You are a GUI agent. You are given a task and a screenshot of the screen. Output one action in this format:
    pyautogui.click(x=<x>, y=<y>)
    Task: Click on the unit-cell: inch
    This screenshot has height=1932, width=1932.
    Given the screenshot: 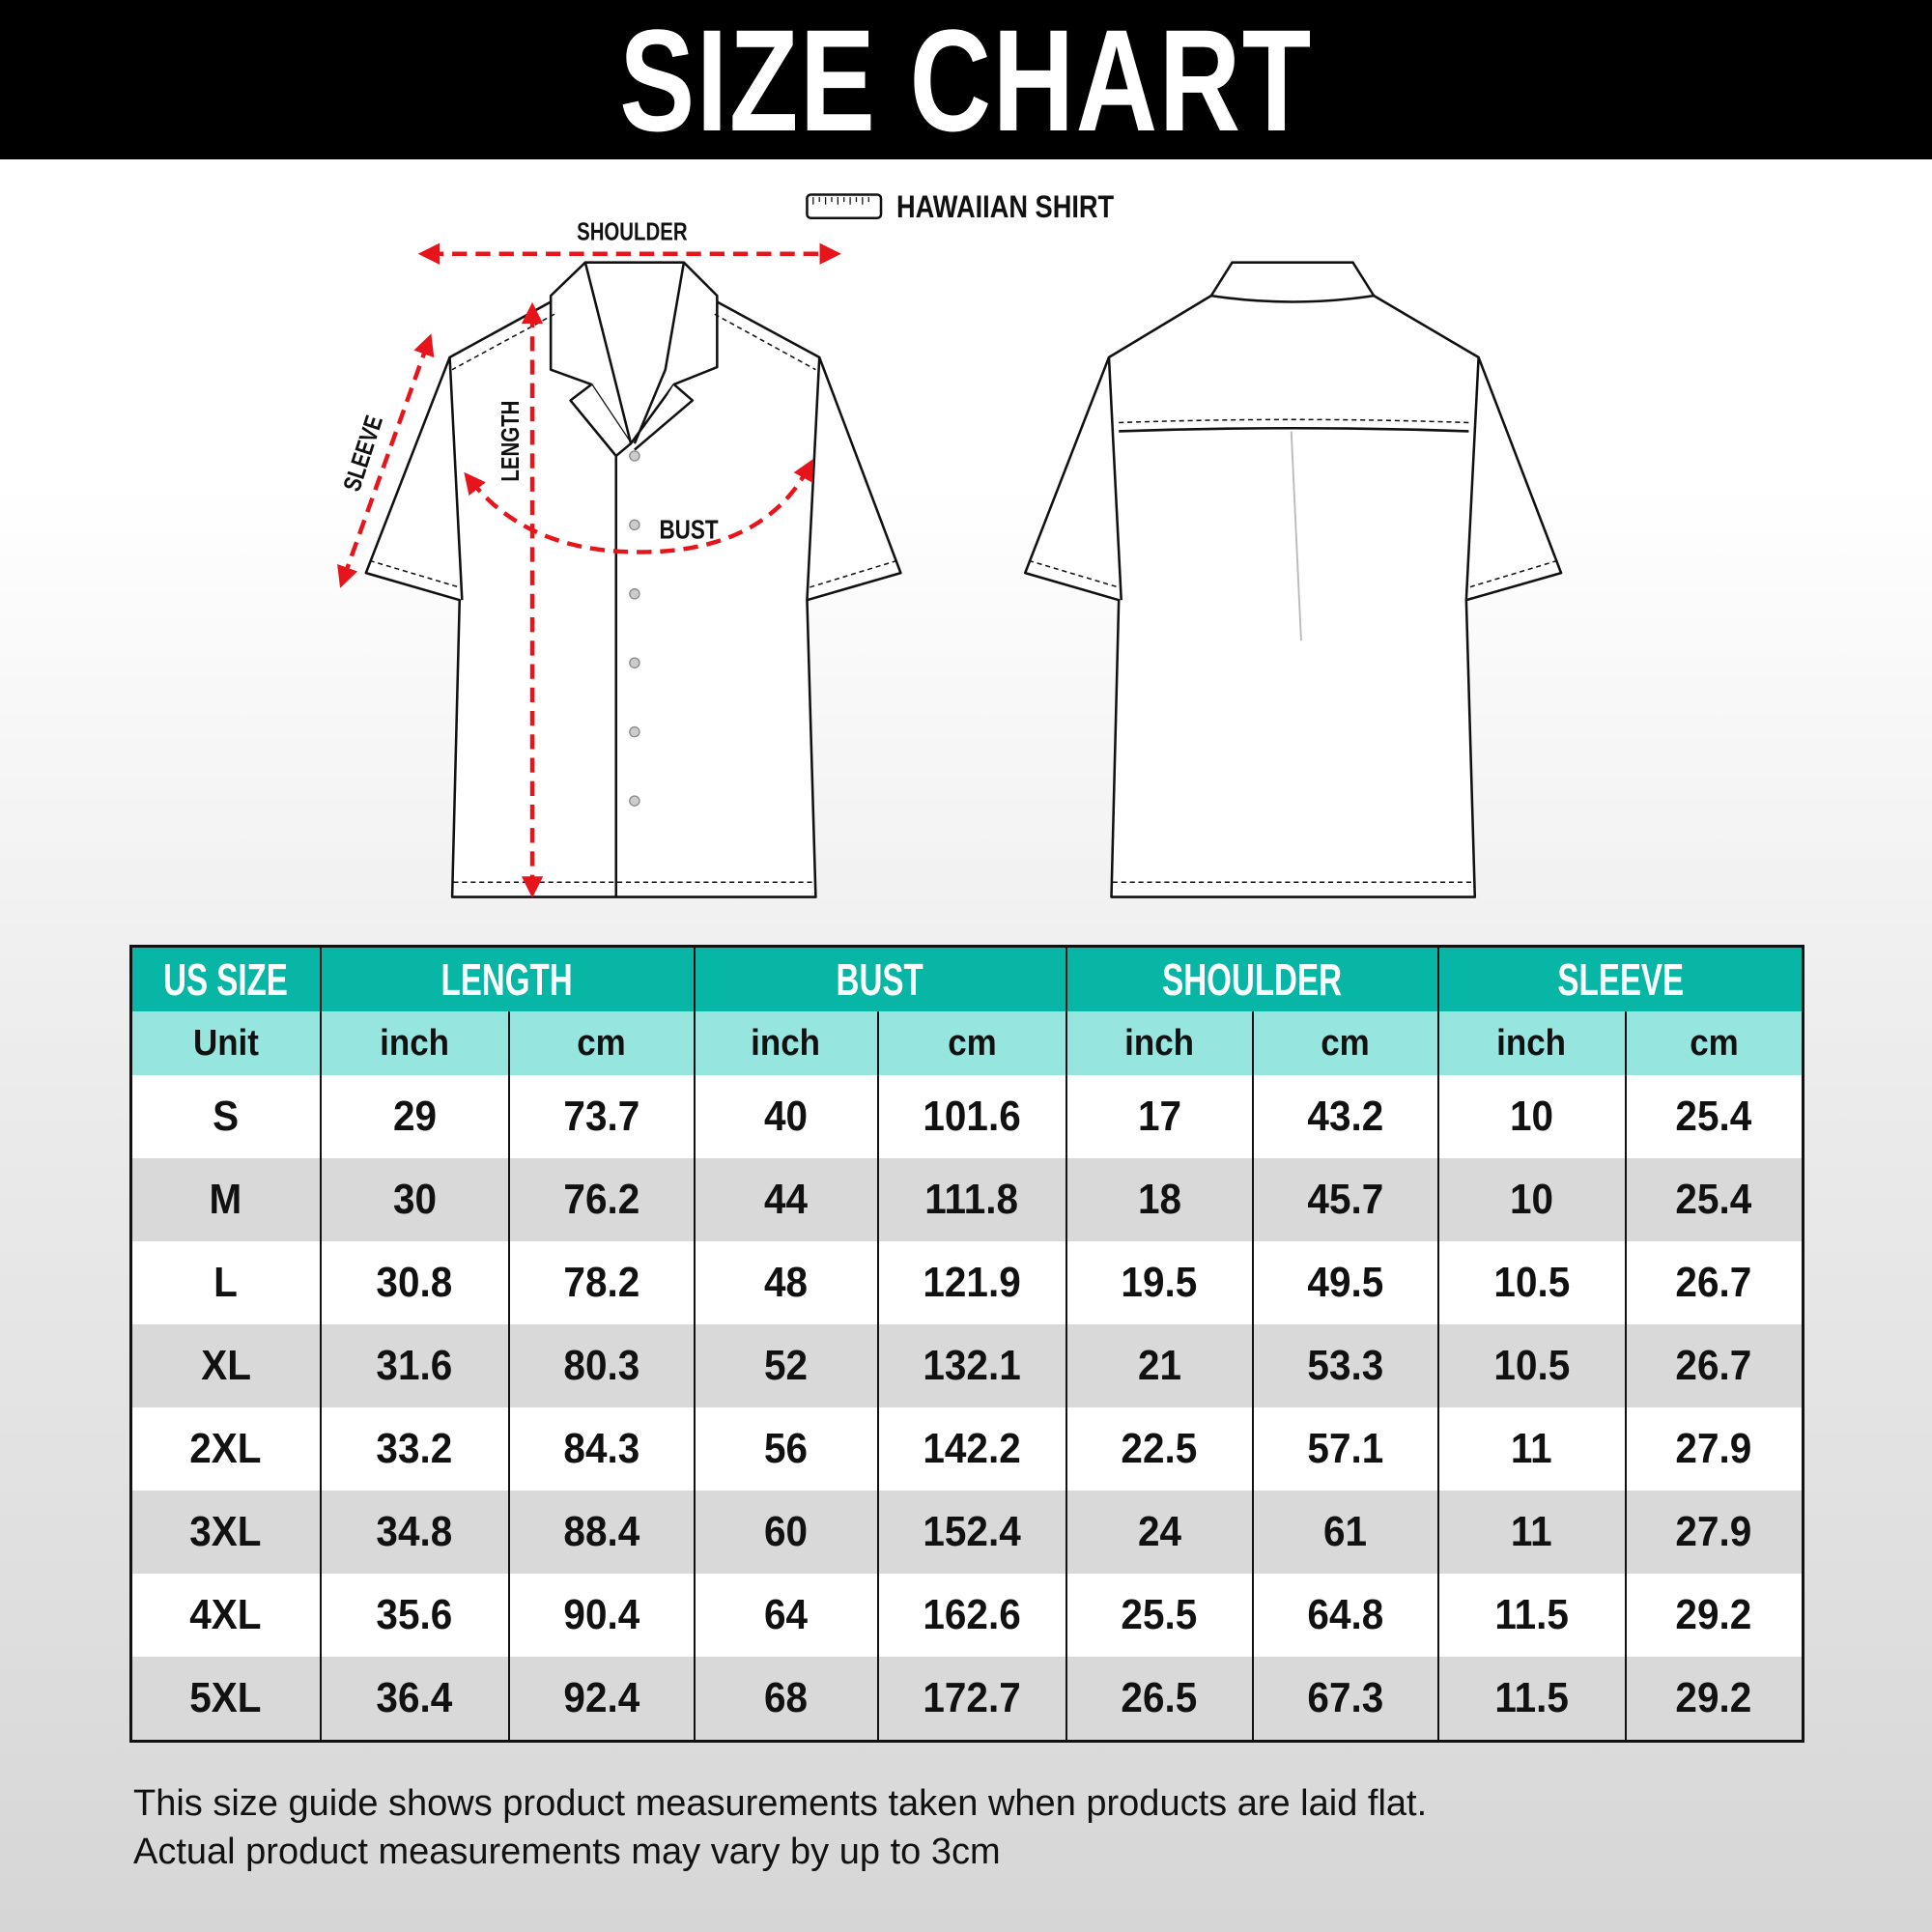 What is the action you would take?
    pyautogui.click(x=414, y=1043)
    